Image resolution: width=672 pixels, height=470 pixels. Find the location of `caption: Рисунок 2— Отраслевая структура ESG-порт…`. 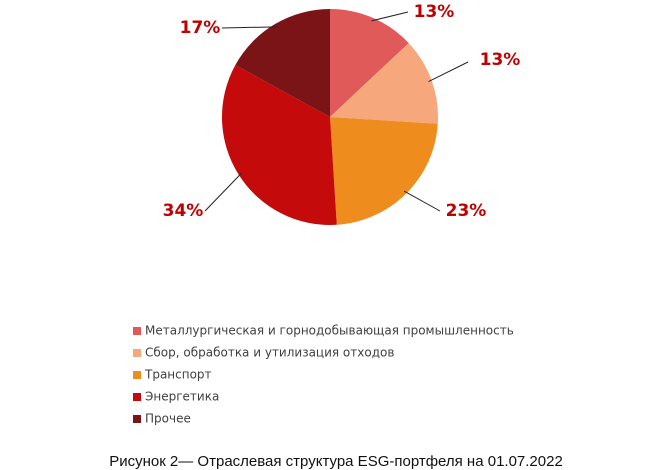

caption: Рисунок 2— Отраслевая структура ESG-порт… is located at coordinates (336, 461).